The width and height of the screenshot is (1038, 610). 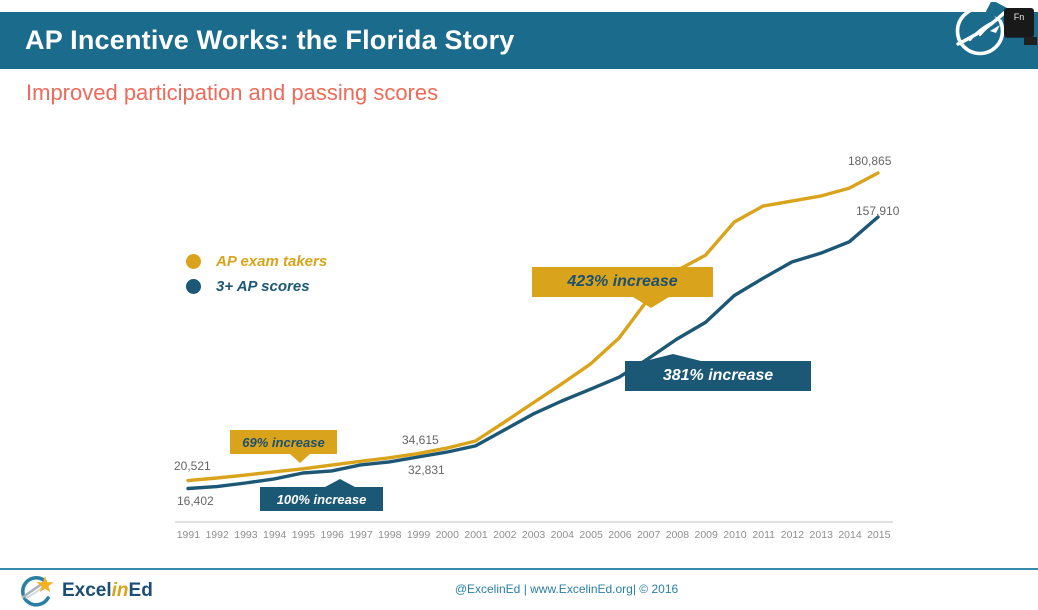 What do you see at coordinates (718, 375) in the screenshot?
I see `callout-label: 381% increase` at bounding box center [718, 375].